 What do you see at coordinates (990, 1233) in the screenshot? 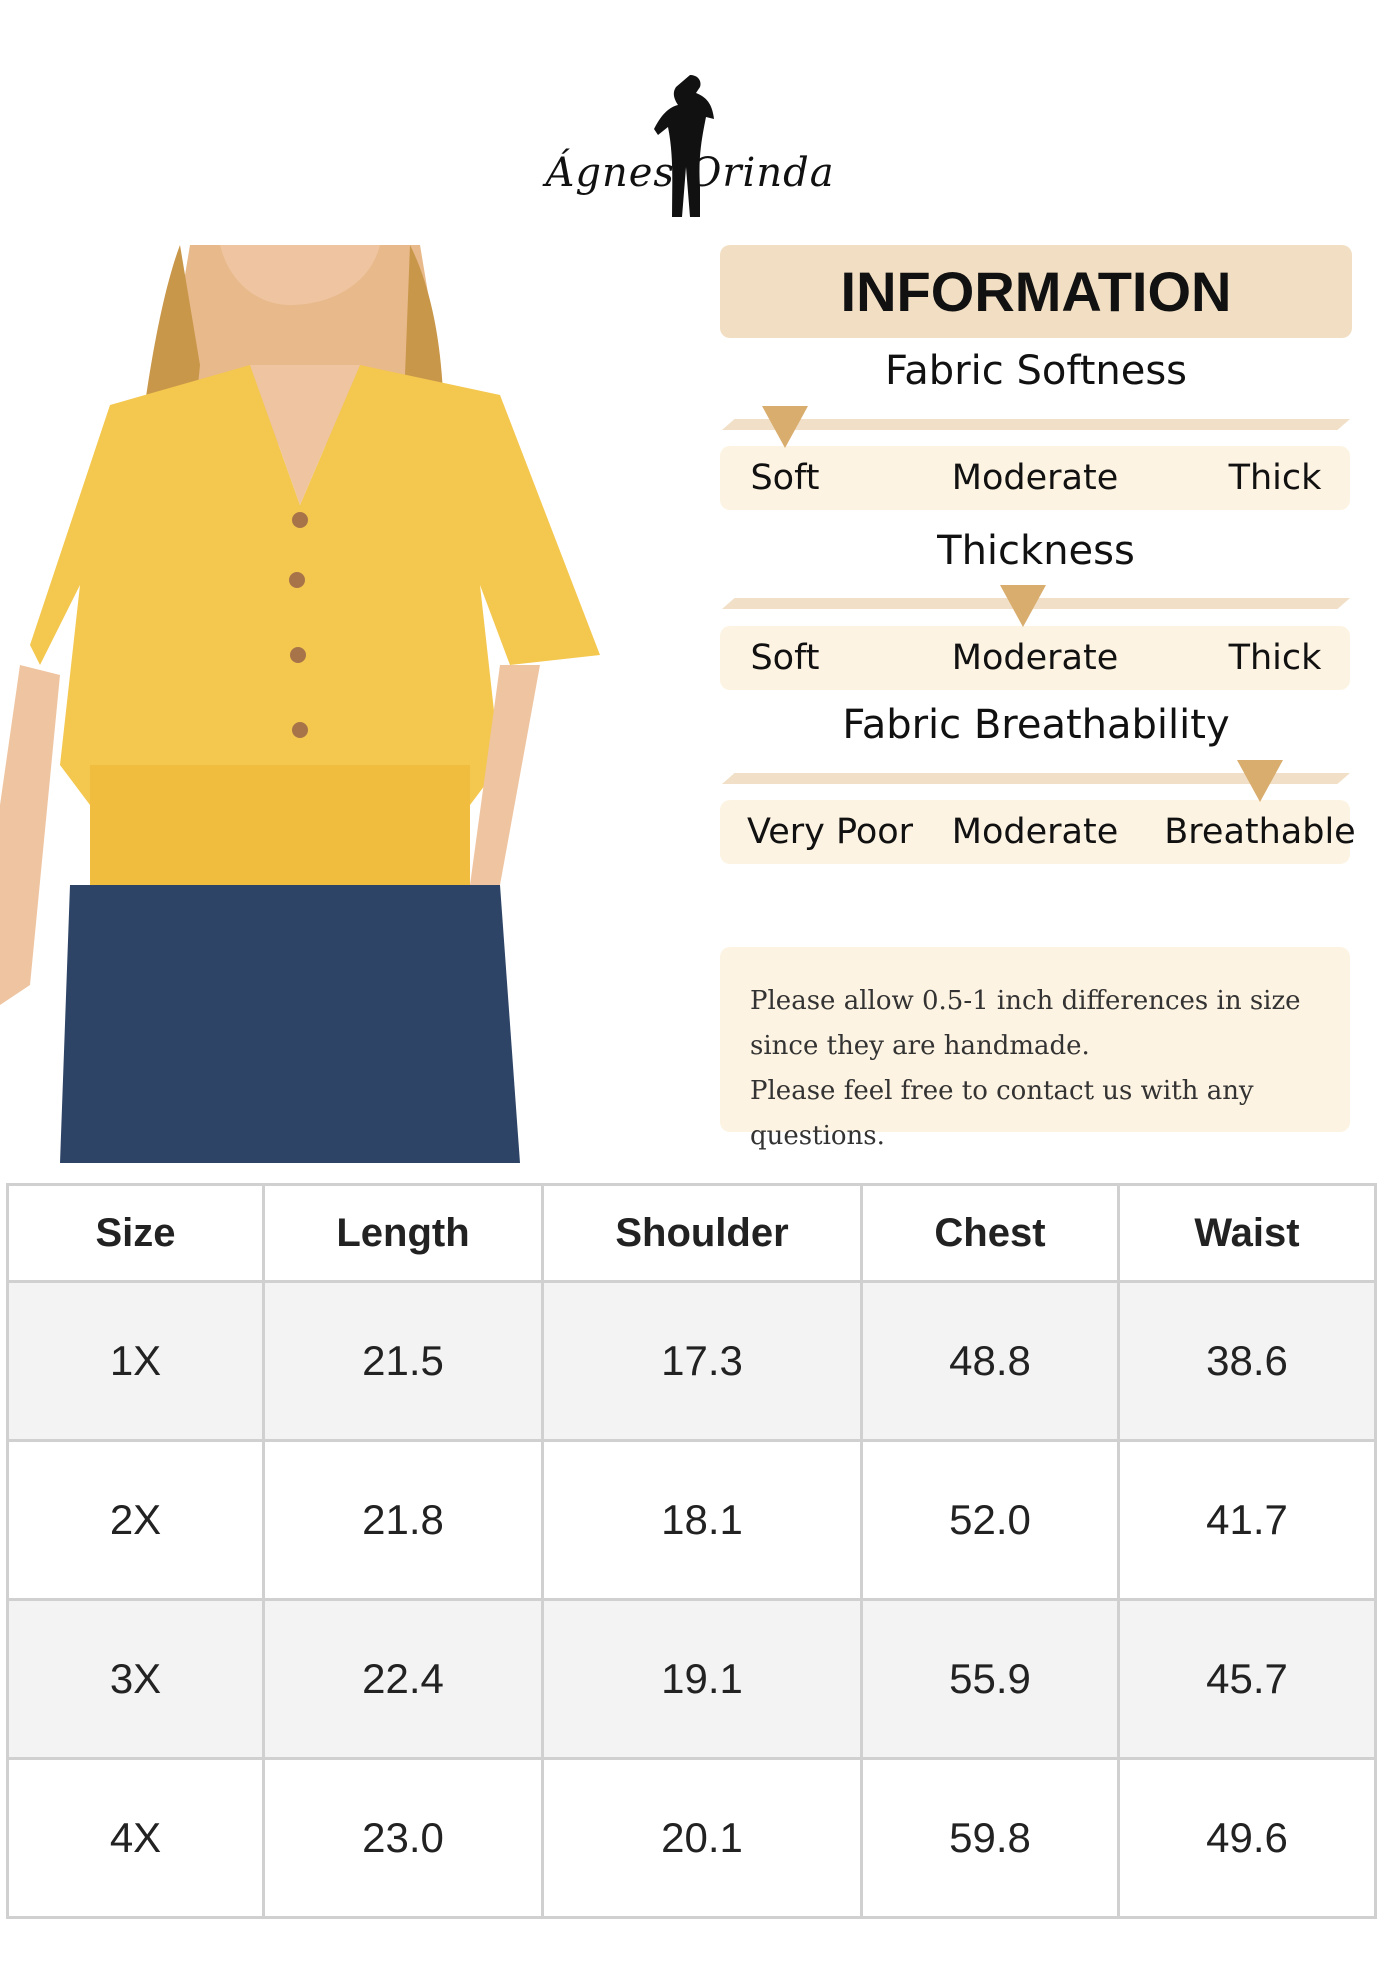
I see `header-chest: Chest` at bounding box center [990, 1233].